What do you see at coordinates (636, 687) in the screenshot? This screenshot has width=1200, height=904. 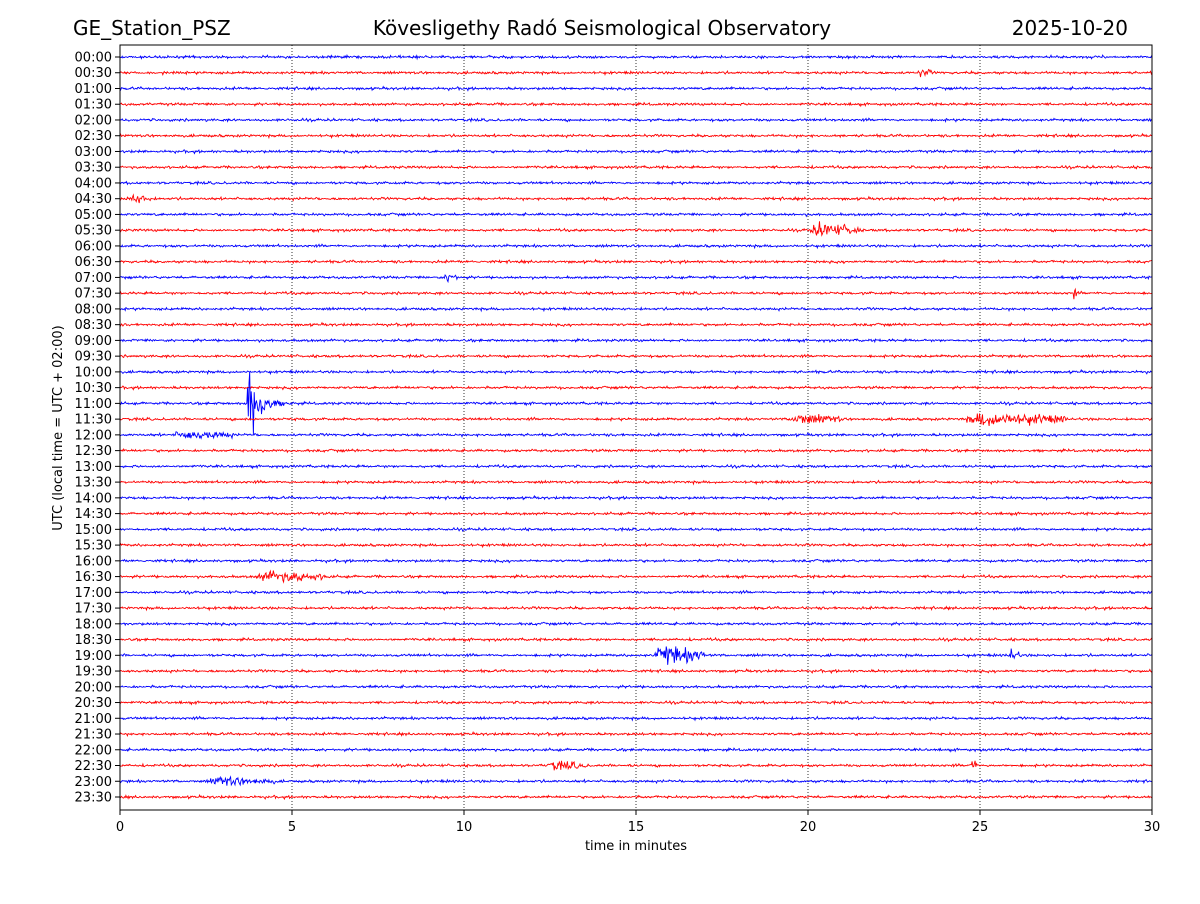 I see `trace-2000` at bounding box center [636, 687].